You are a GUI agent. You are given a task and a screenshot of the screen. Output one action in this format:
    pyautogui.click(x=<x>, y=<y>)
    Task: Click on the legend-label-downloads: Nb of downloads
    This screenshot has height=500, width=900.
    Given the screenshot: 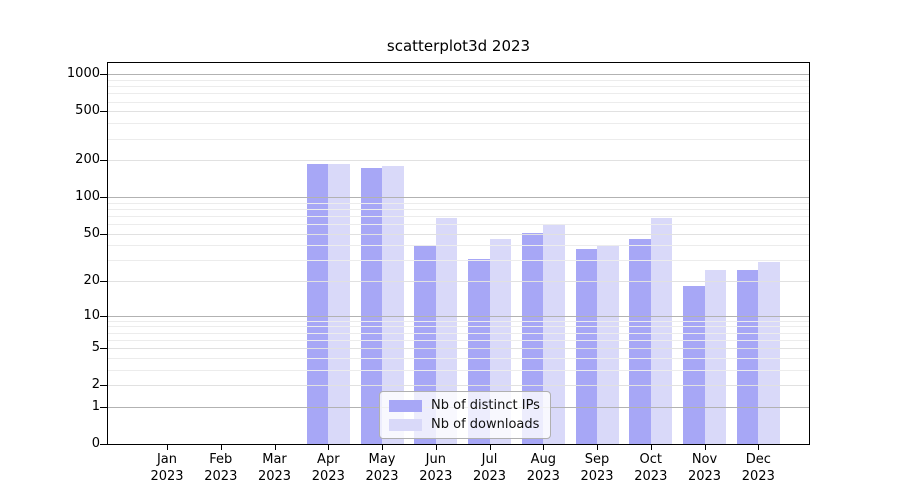 What is the action you would take?
    pyautogui.click(x=485, y=424)
    